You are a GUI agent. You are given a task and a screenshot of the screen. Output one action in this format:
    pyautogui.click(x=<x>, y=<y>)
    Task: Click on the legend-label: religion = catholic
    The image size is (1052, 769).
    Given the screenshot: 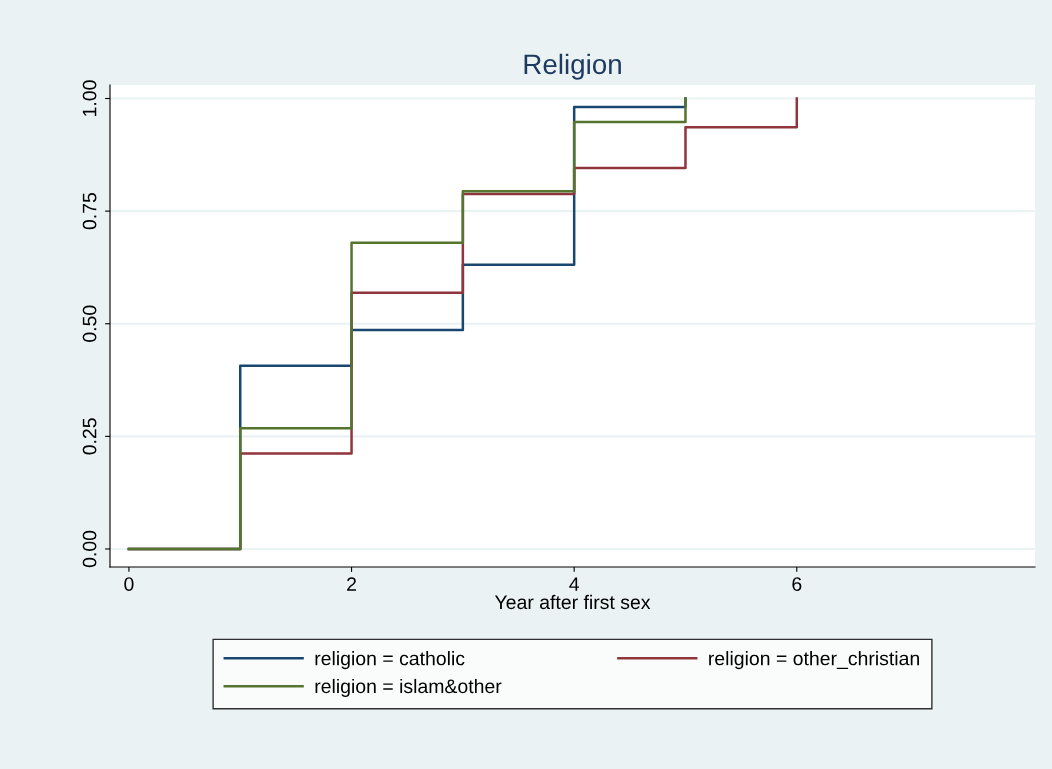 What is the action you would take?
    pyautogui.click(x=390, y=660)
    